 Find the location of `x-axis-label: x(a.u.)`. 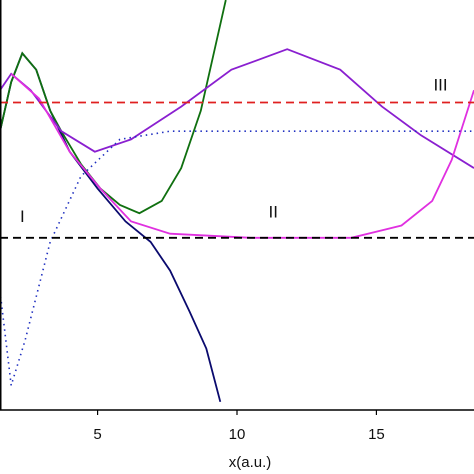

x-axis-label: x(a.u.) is located at coordinates (250, 462).